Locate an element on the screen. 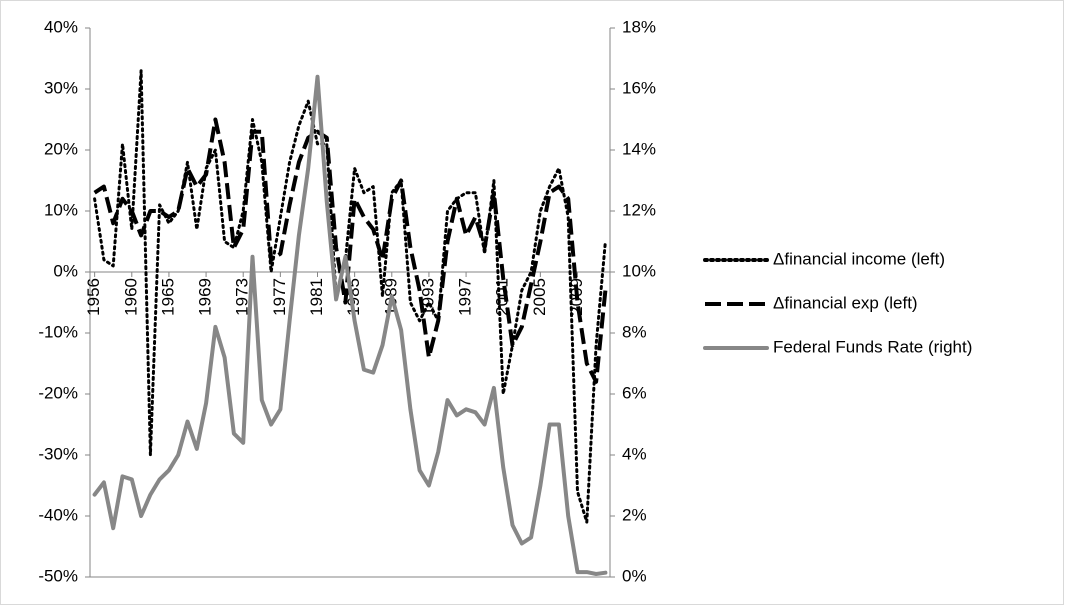  y2-tick-label: 4% is located at coordinates (634, 453).